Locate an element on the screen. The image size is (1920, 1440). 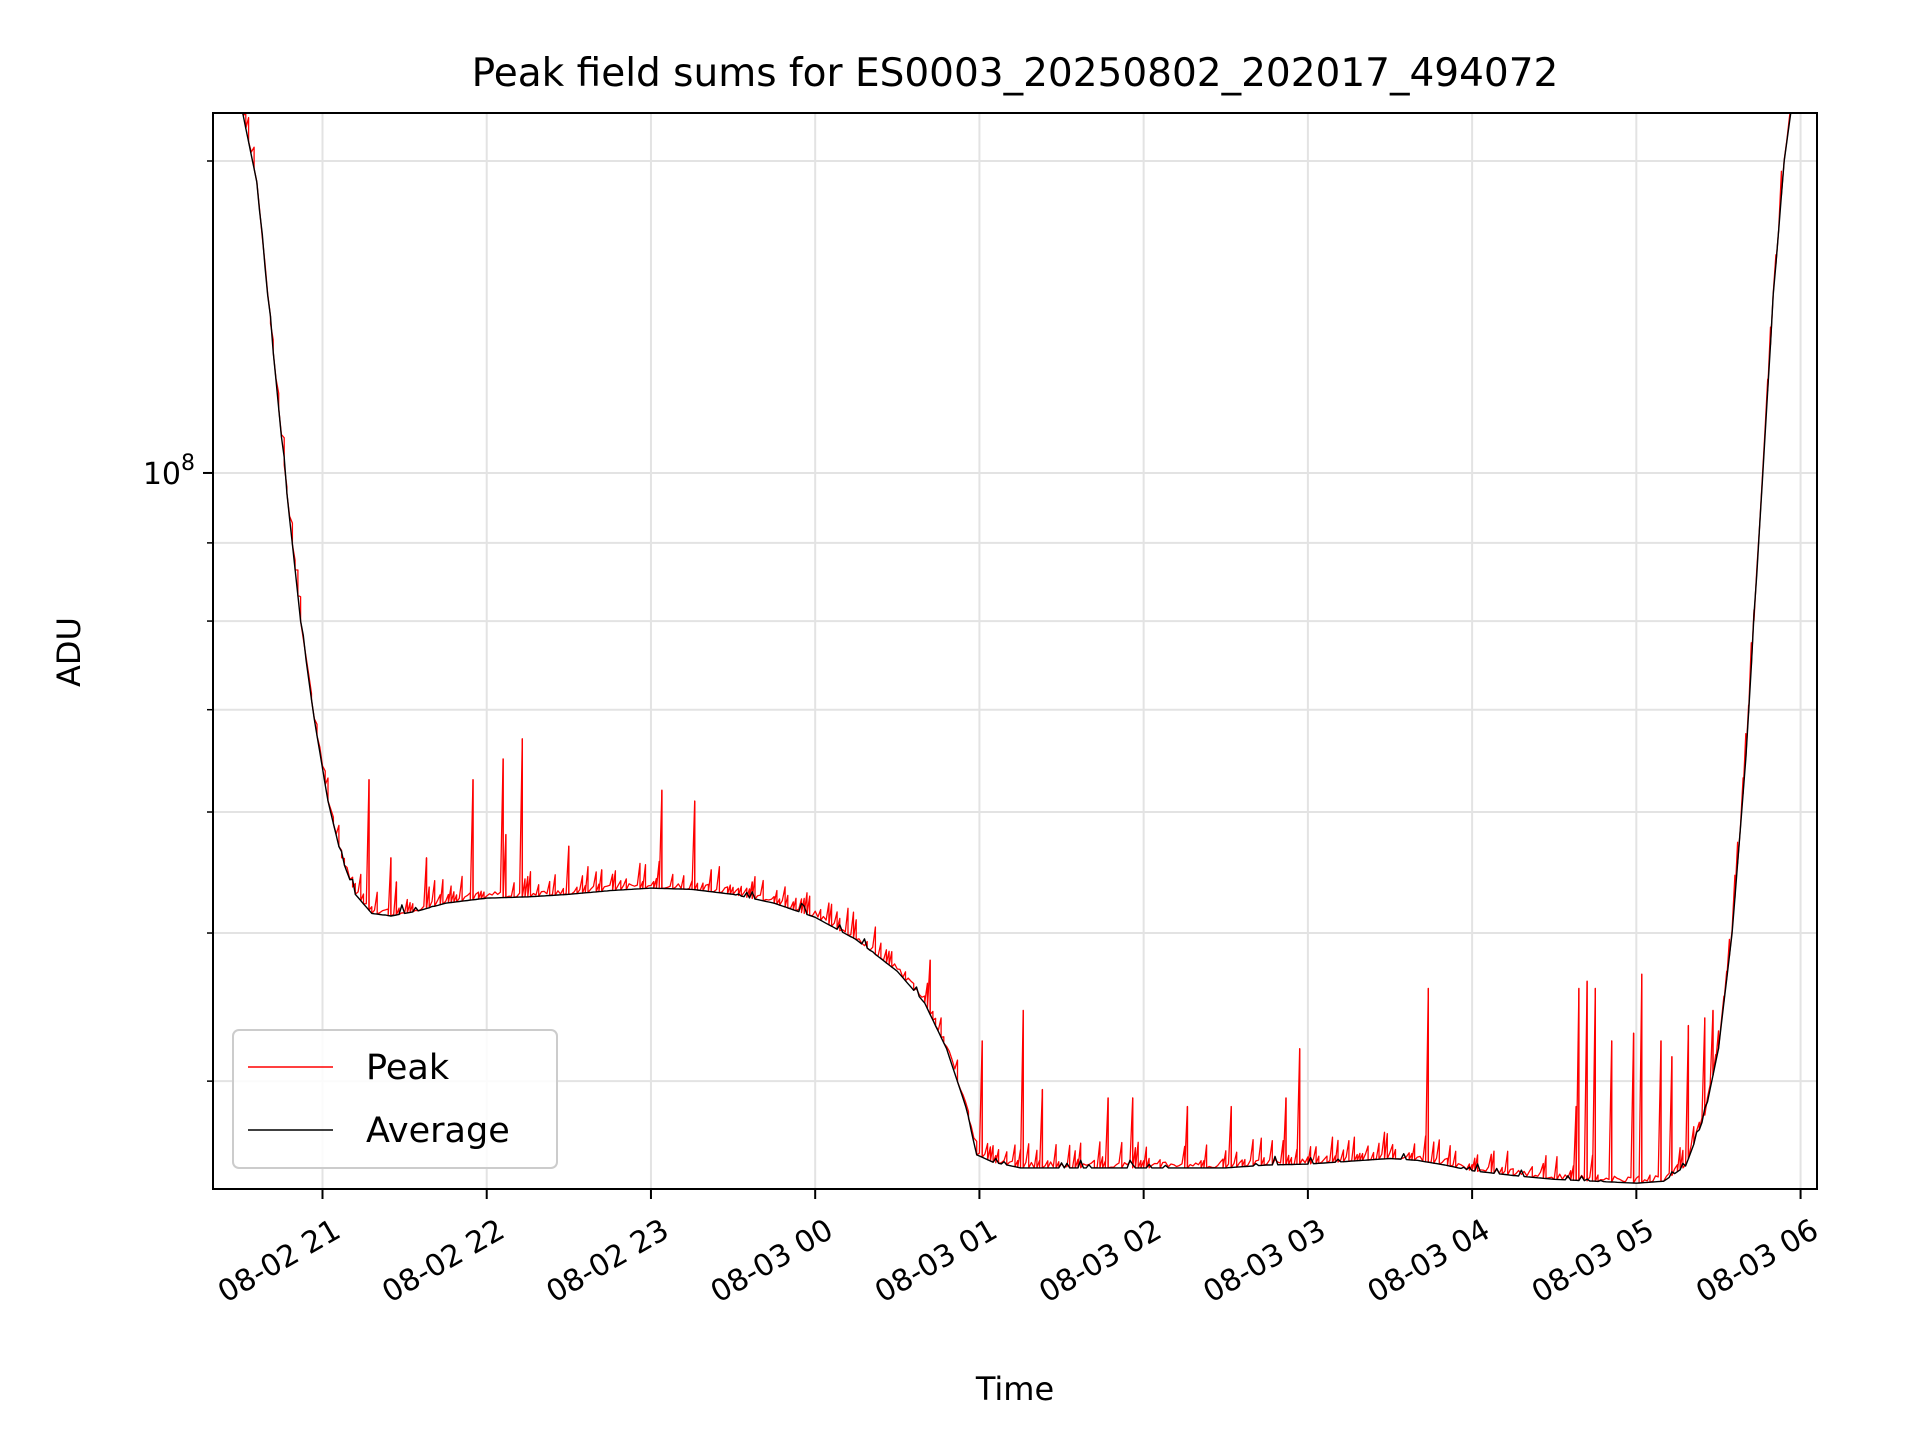
y-axis-label: ADU is located at coordinates (69, 652).